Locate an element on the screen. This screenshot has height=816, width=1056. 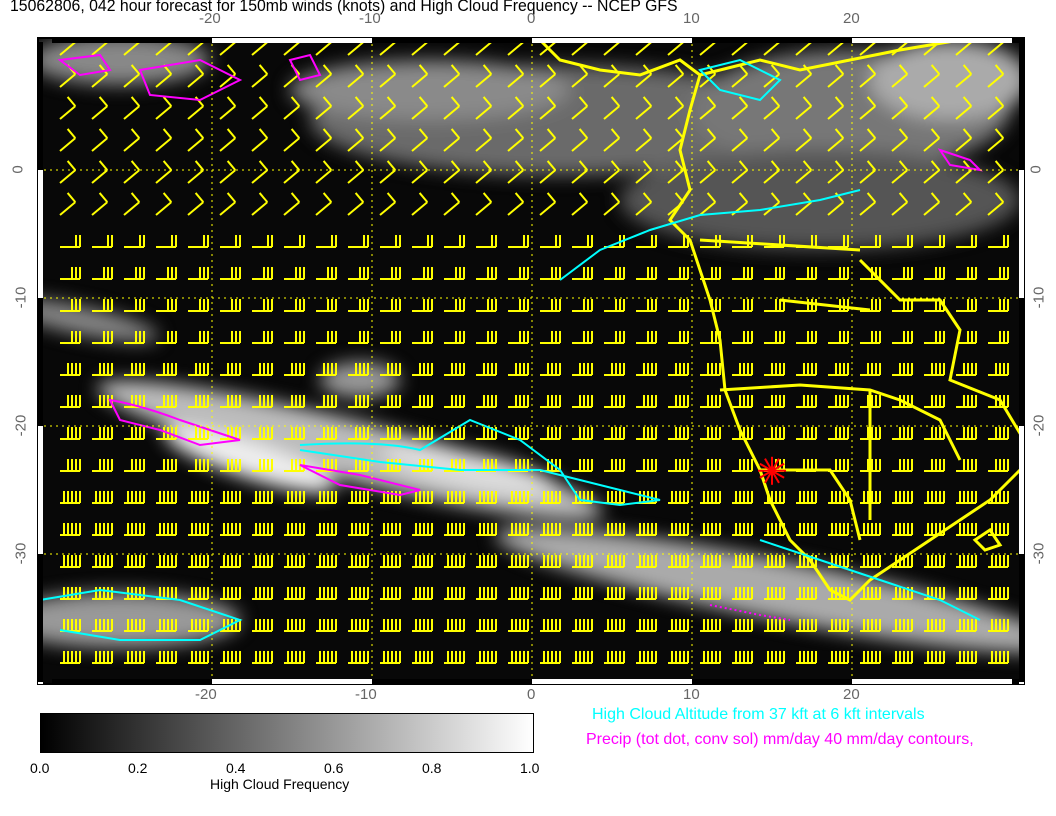
lon-tick-bottom: 10 is located at coordinates (691, 694).